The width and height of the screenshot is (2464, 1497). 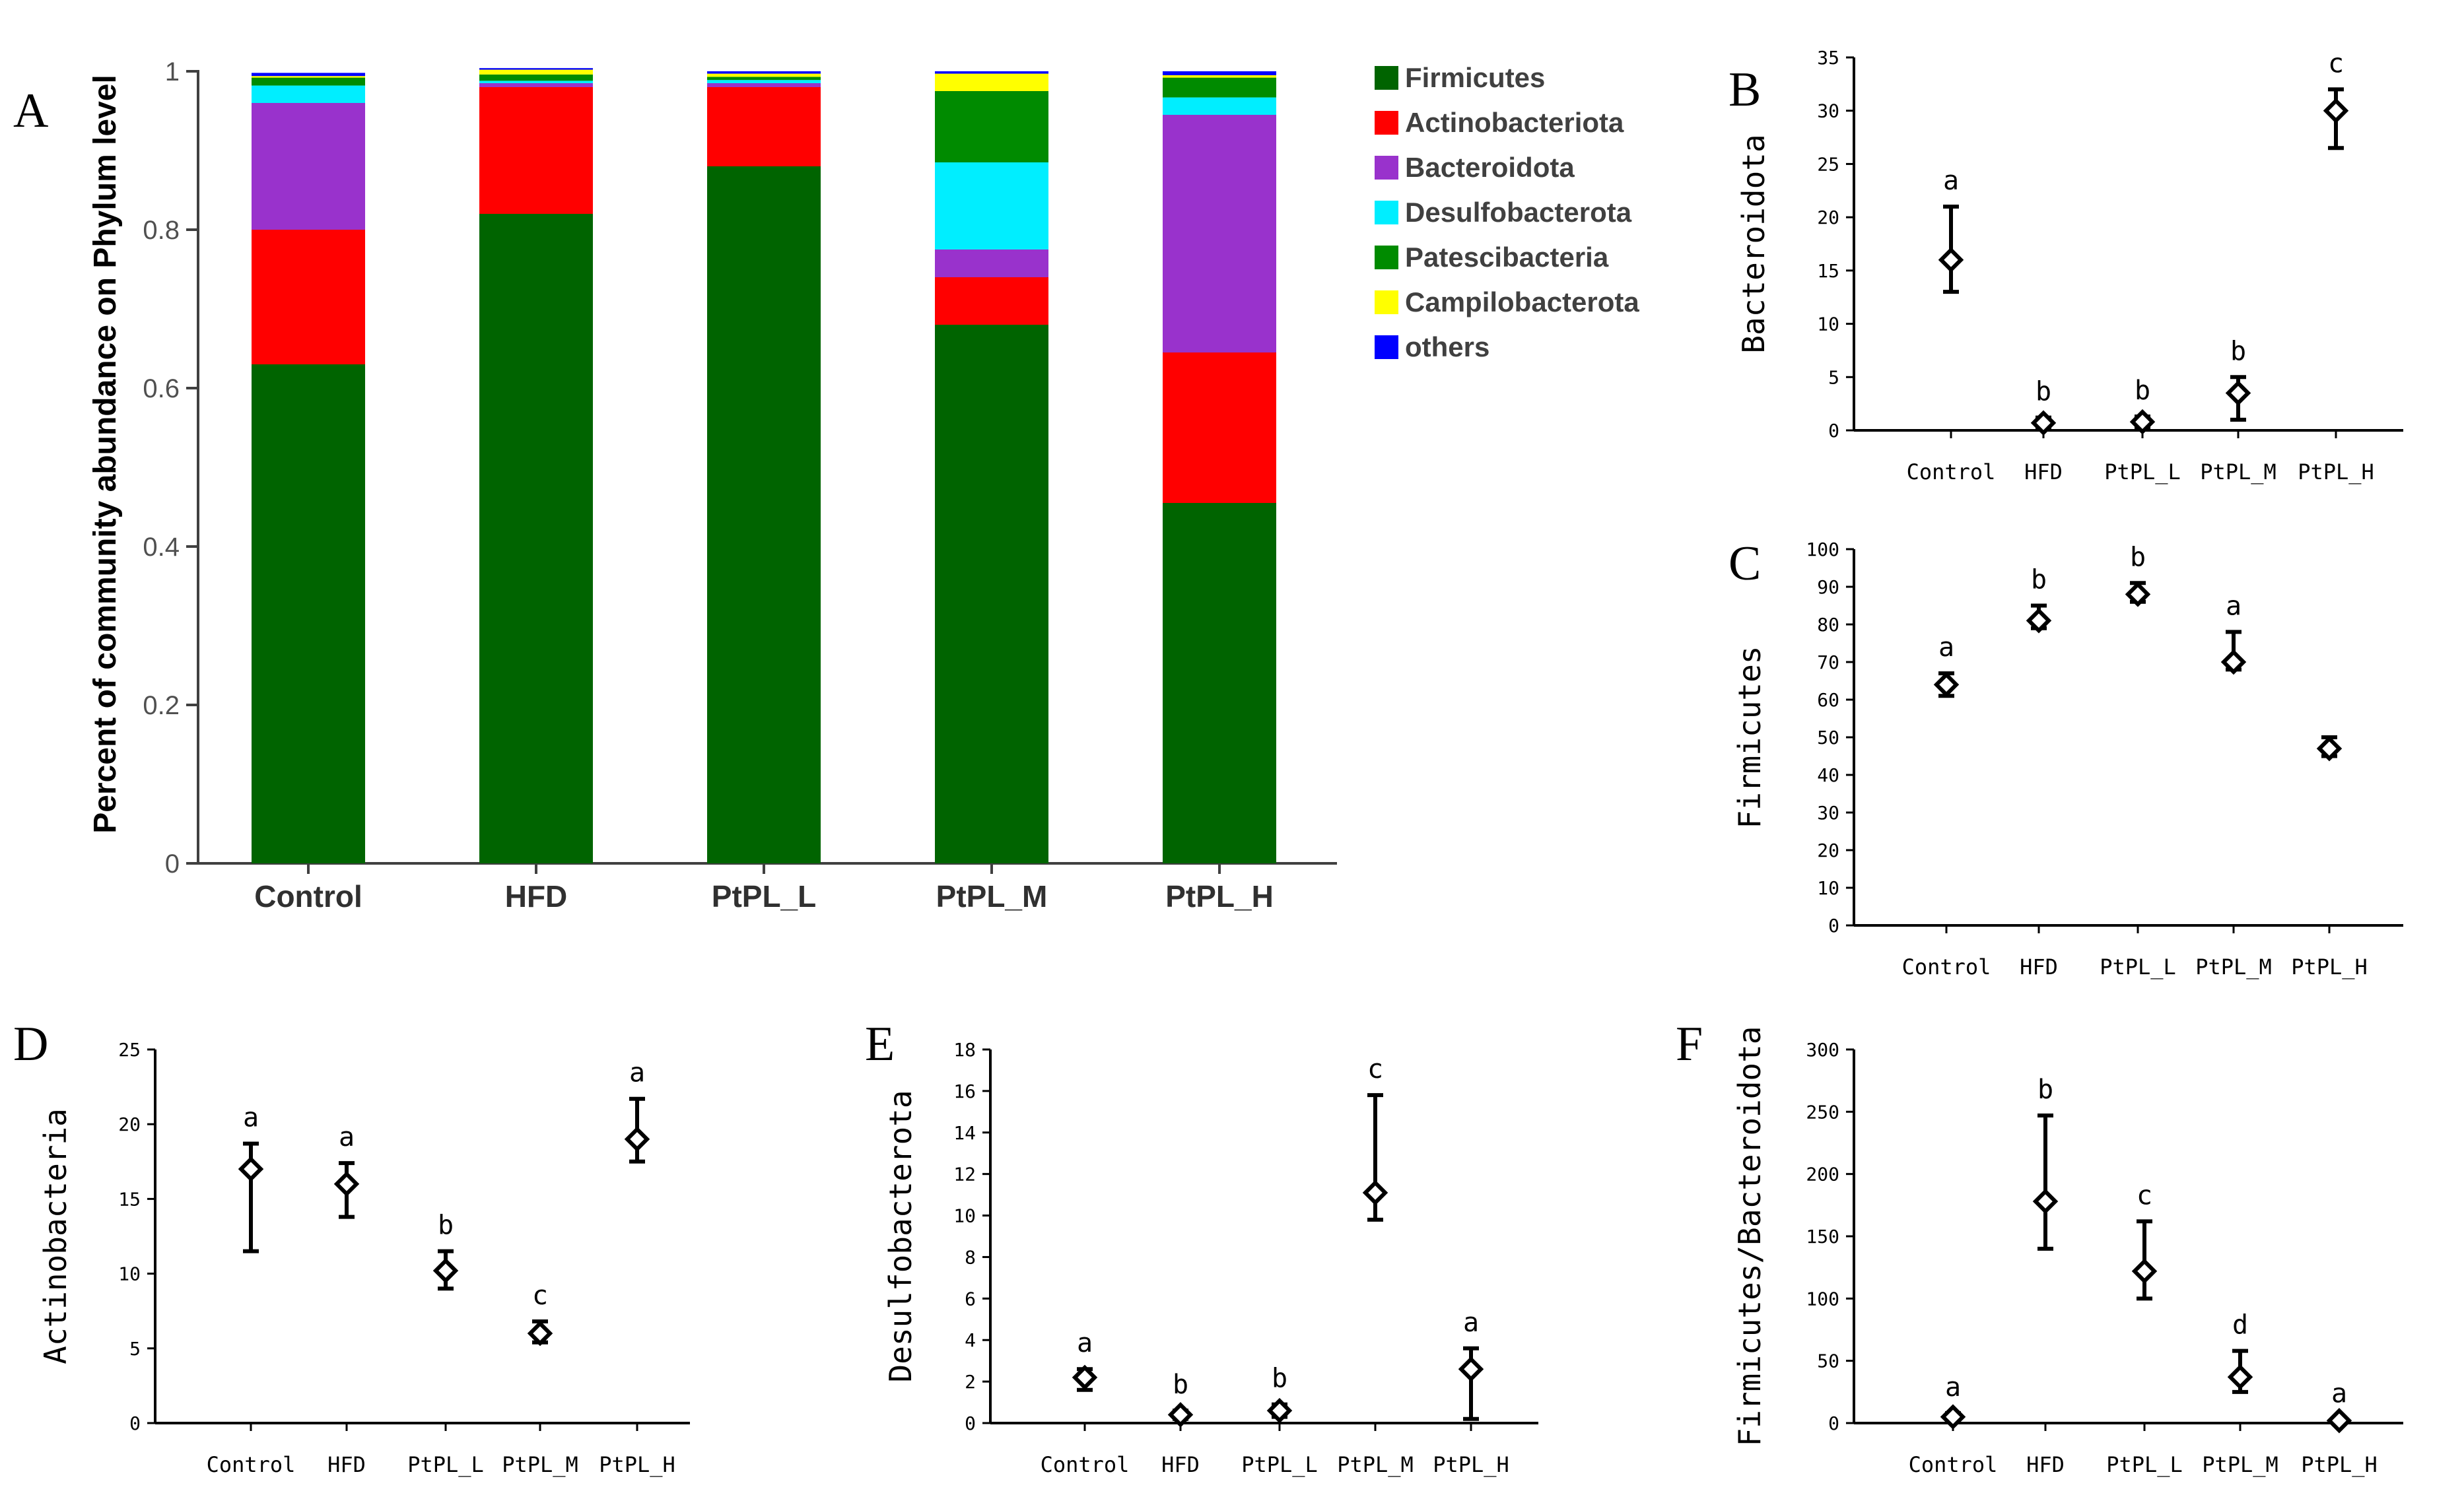 What do you see at coordinates (880, 1044) in the screenshot?
I see `panel-letter-e: E` at bounding box center [880, 1044].